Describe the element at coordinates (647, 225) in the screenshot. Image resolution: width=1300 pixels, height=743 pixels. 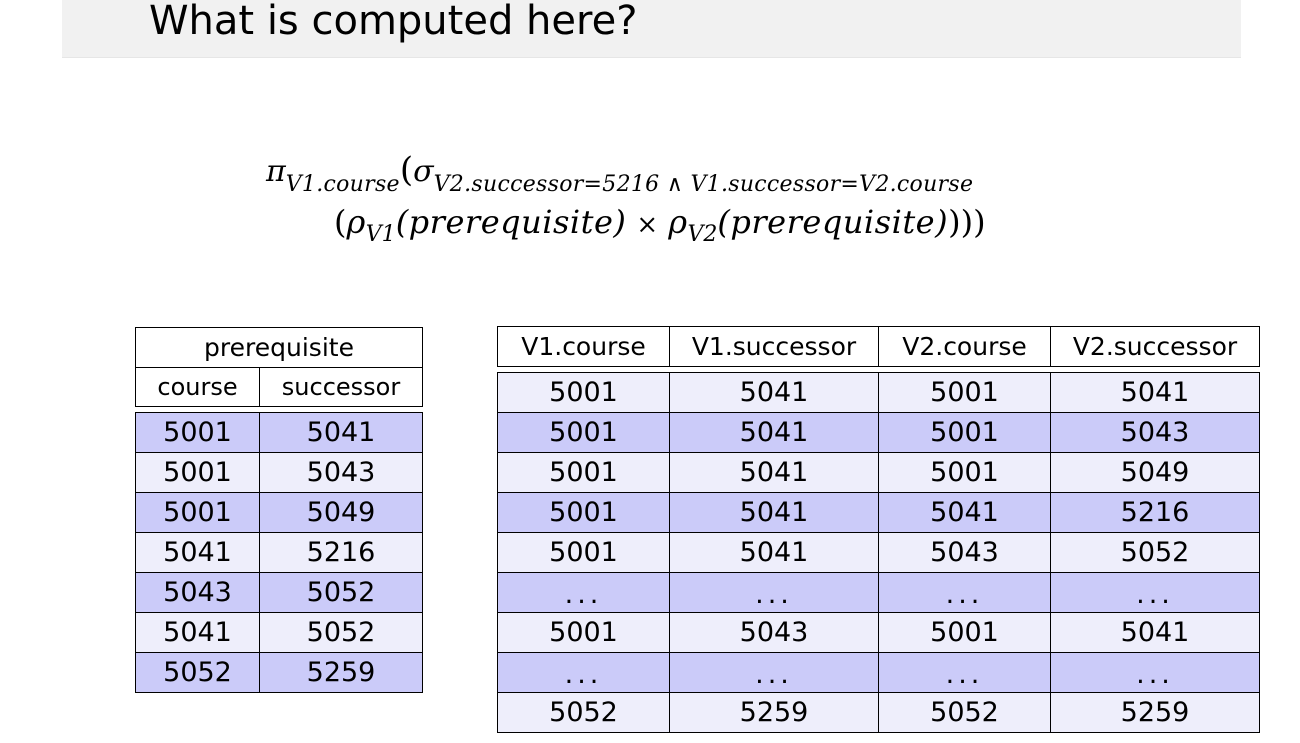
I see `cross-product-operator: ×` at that location.